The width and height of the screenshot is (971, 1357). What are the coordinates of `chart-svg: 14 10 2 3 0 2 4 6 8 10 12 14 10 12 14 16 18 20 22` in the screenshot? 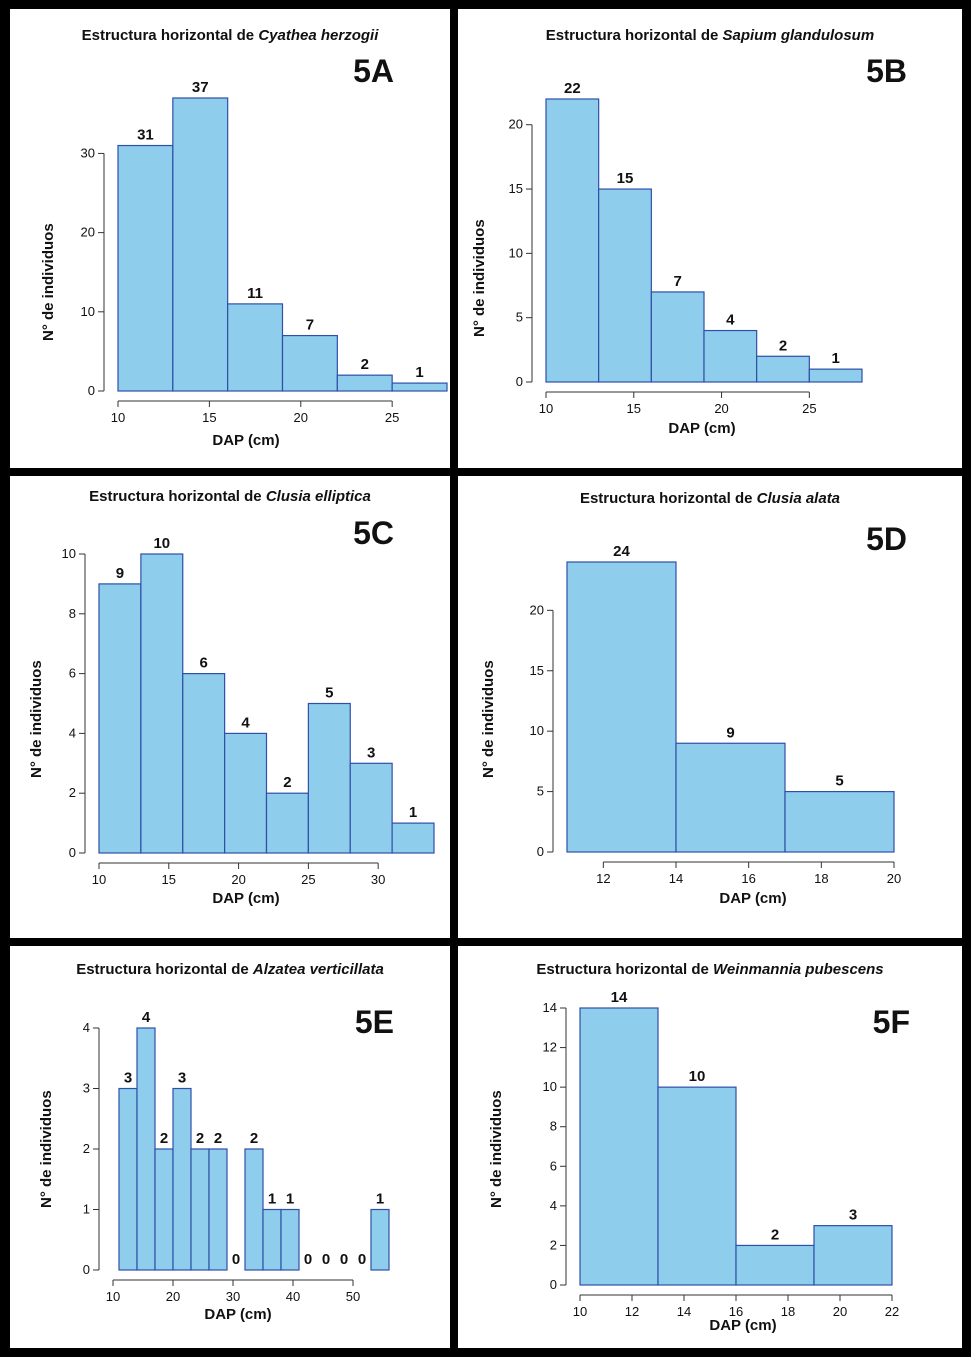 It's located at (721, 1154).